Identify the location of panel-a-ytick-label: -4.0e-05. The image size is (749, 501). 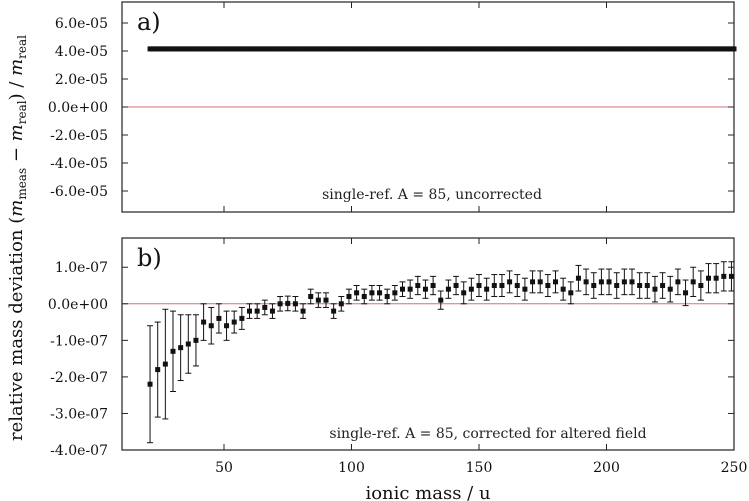
(79, 164).